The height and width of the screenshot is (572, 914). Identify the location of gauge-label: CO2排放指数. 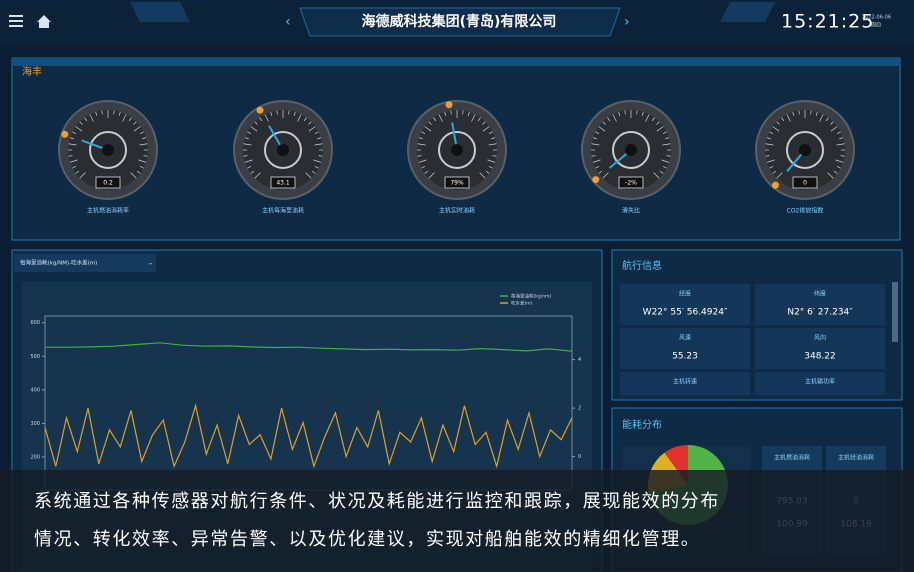
(805, 211).